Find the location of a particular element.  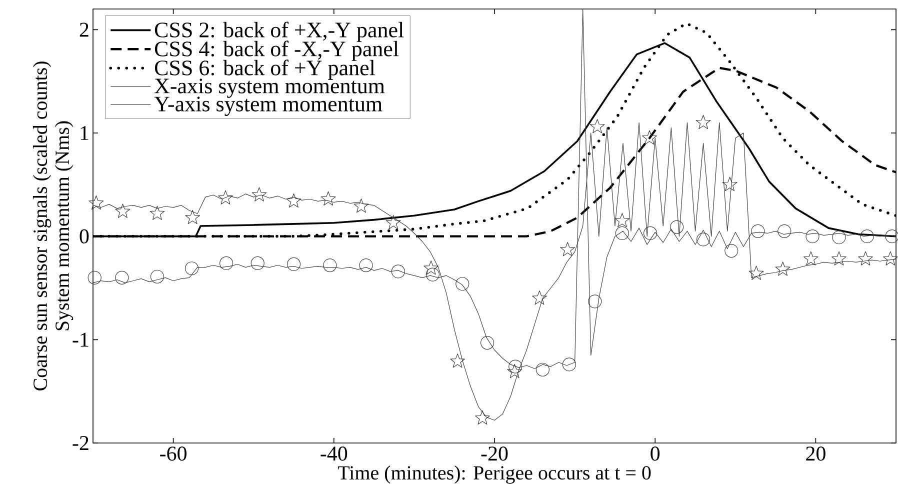

y-tick-label: 1 is located at coordinates (84, 133).